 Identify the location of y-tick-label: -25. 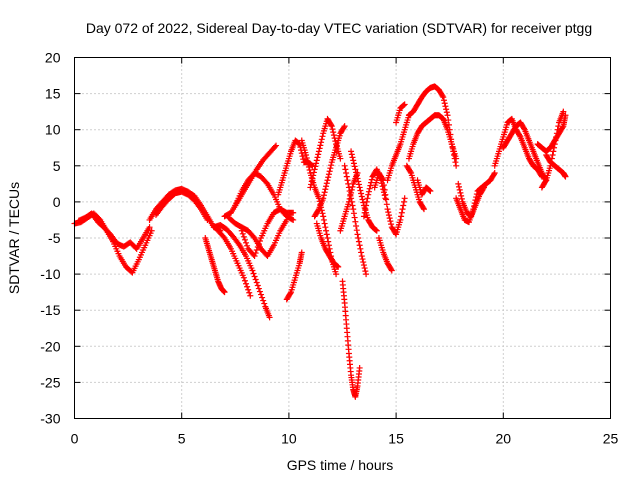
(50, 382).